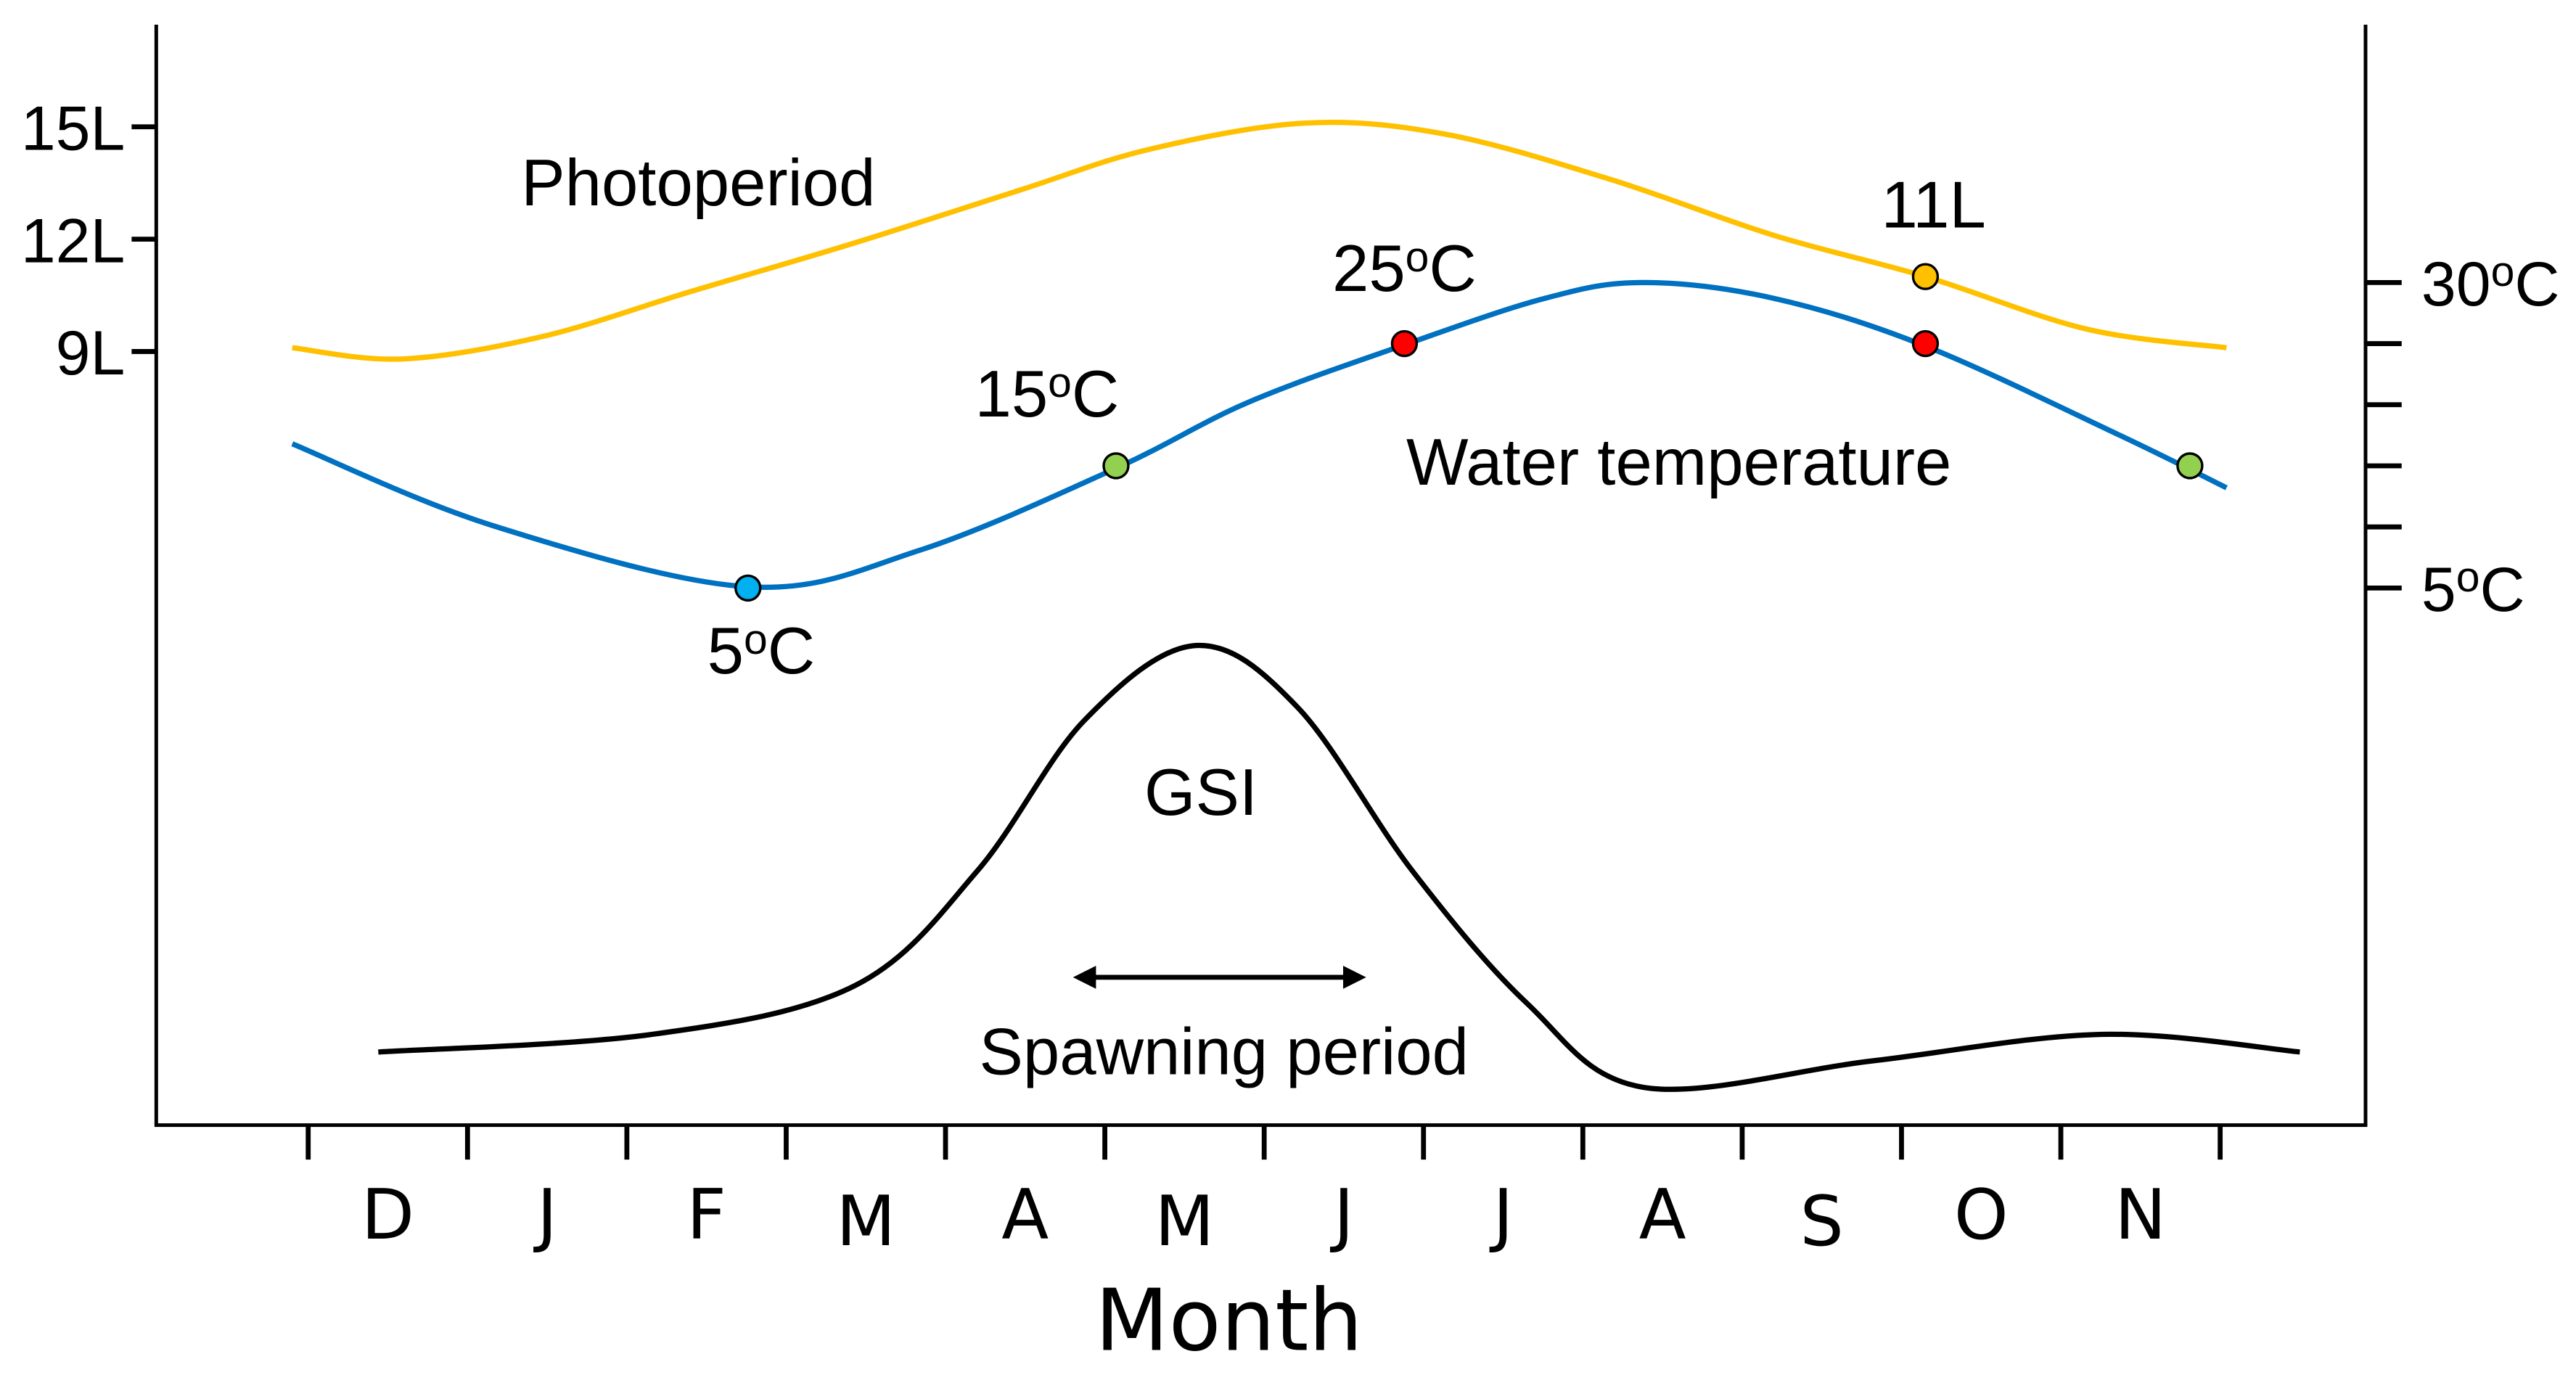 This screenshot has height=1383, width=2576. I want to click on left-axis-tick-label: 9L, so click(91, 353).